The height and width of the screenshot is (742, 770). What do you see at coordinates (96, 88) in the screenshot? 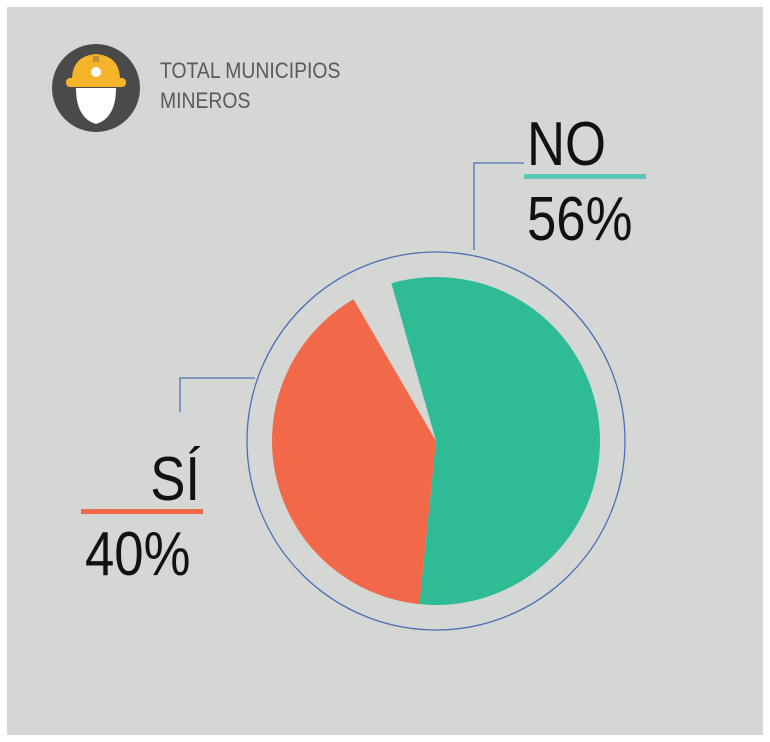
I see `miner-icon` at bounding box center [96, 88].